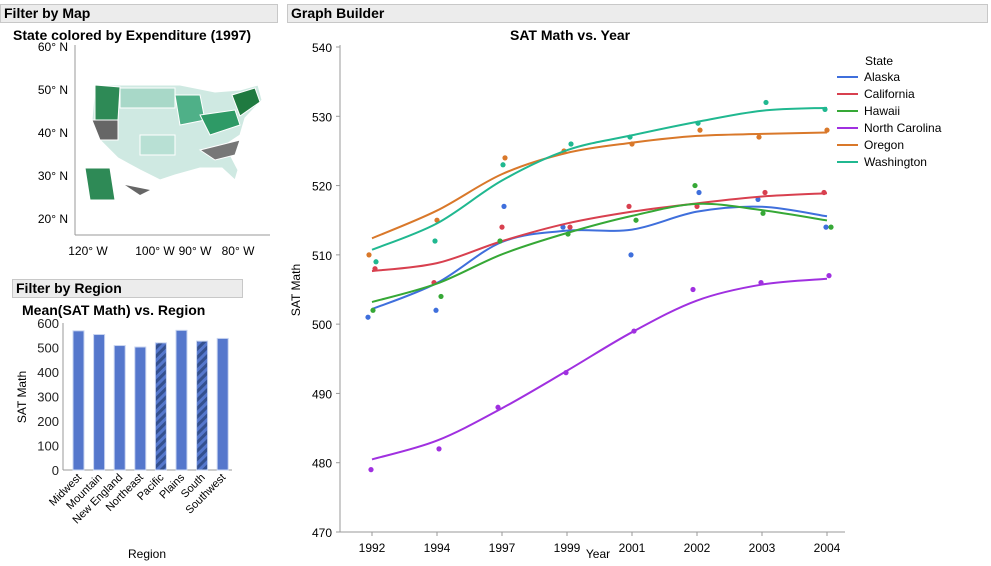 The width and height of the screenshot is (991, 566). I want to click on smoother-alaska, so click(599, 258).